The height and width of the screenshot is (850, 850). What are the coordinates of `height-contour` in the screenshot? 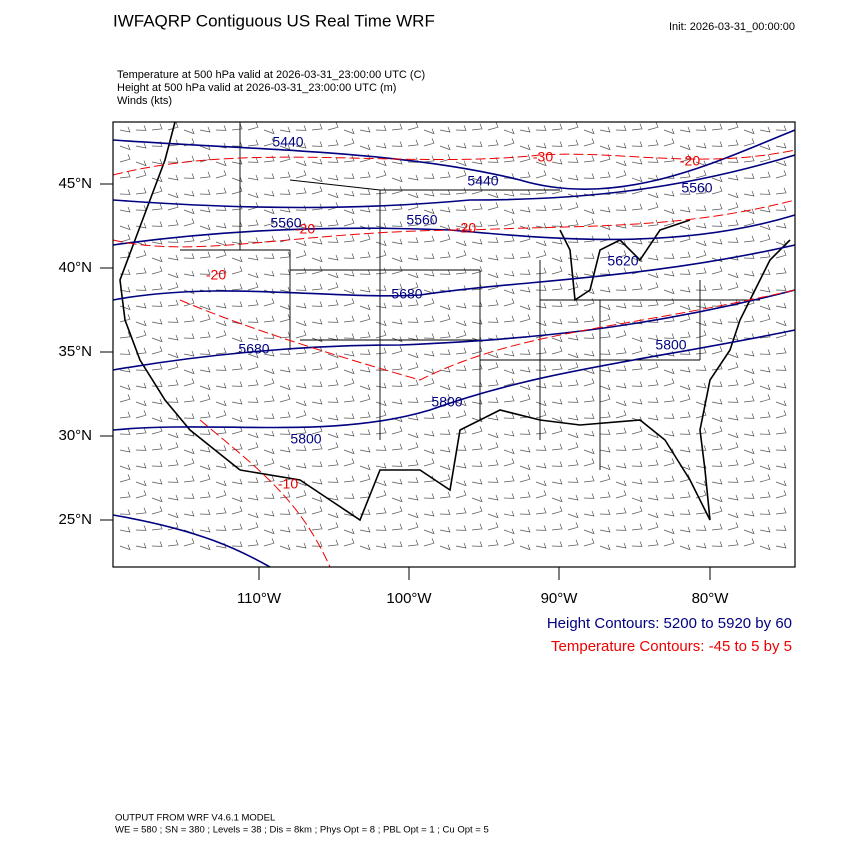 It's located at (191, 541).